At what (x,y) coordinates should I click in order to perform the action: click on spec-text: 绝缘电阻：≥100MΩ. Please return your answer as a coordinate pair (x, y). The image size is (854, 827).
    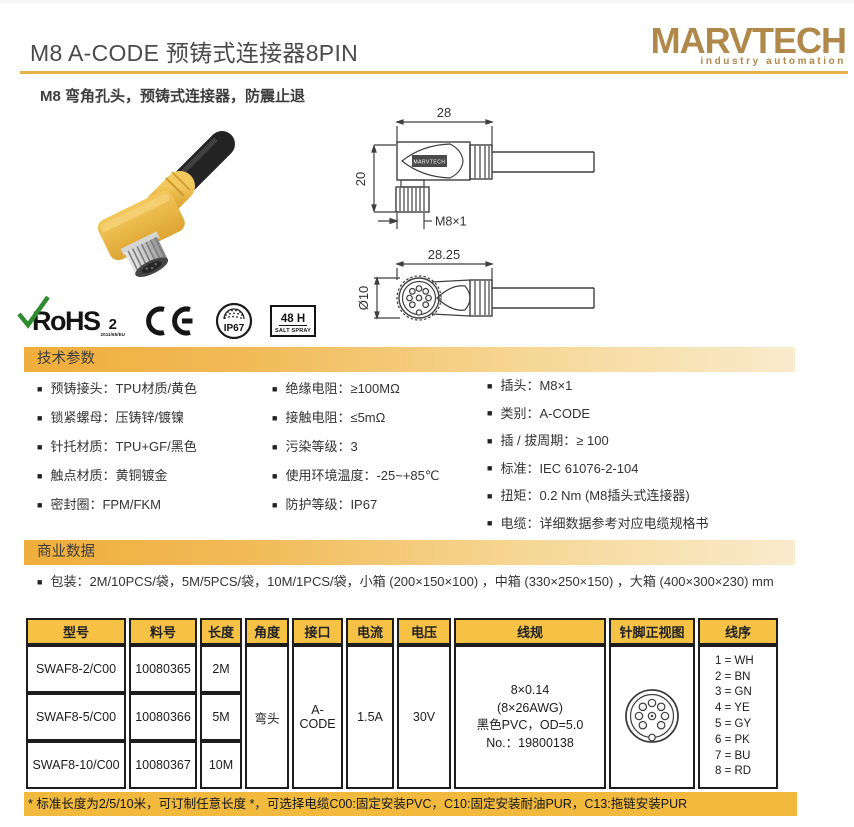
    Looking at the image, I should click on (342, 388).